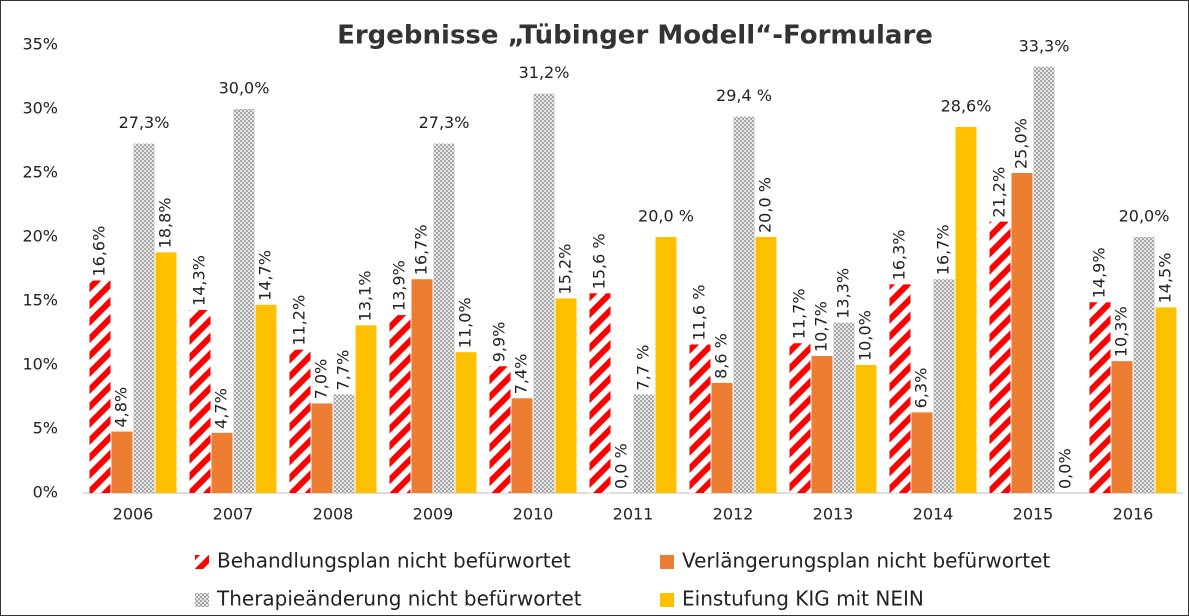 The width and height of the screenshot is (1189, 616). I want to click on value-label: 10,7%, so click(821, 326).